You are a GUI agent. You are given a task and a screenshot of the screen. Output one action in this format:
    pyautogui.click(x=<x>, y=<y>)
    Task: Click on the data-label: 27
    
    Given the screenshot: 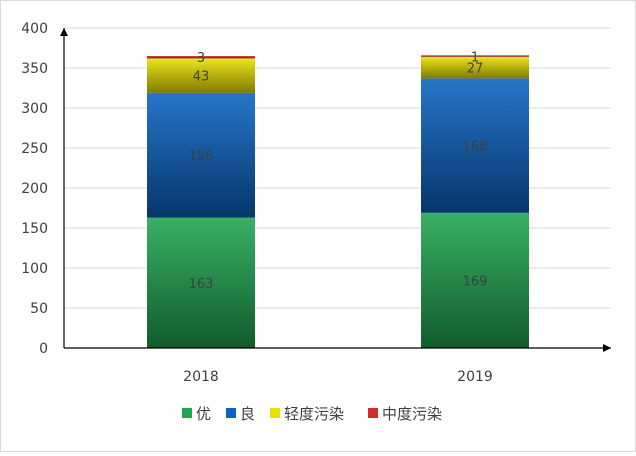 What is the action you would take?
    pyautogui.click(x=475, y=69)
    